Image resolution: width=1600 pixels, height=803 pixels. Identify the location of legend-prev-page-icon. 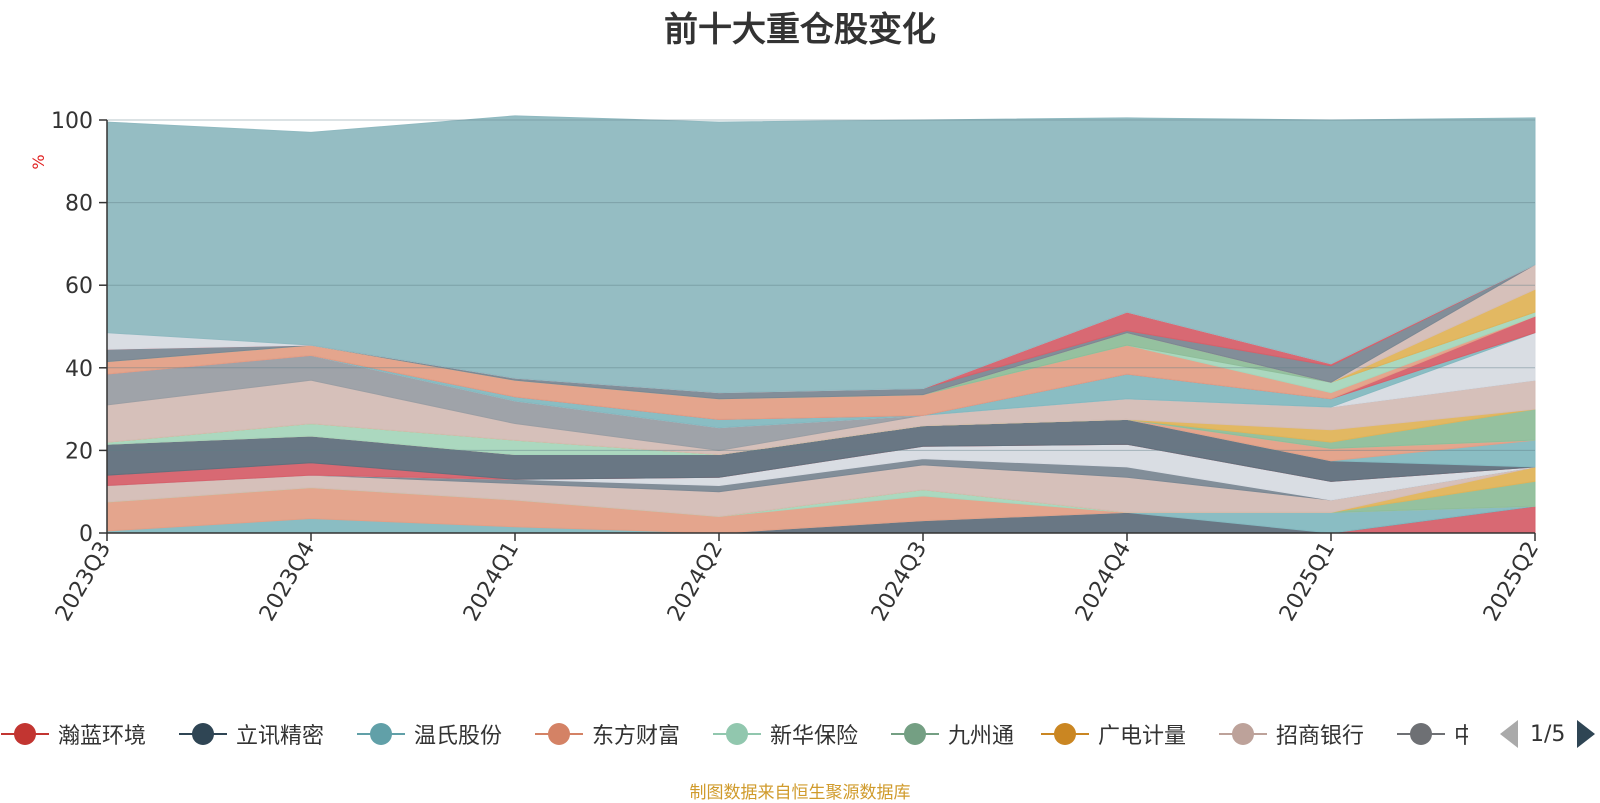
(1509, 734).